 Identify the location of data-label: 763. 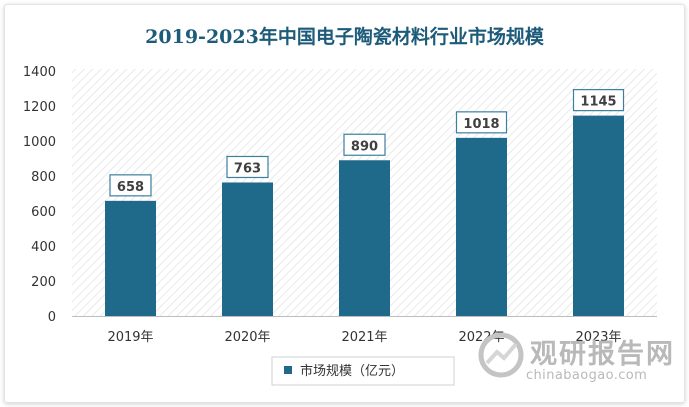
(247, 168).